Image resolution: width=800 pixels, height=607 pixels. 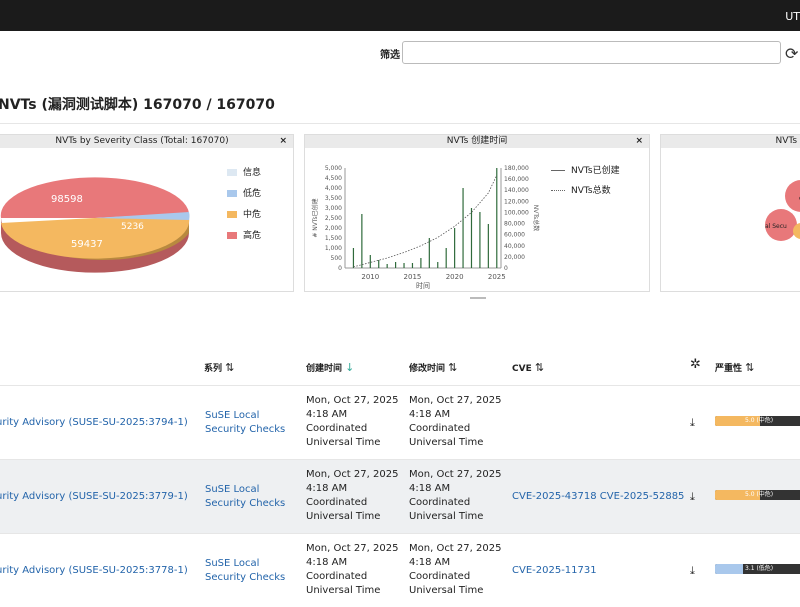 I want to click on y-tick-label-left: 1,000, so click(x=333, y=248).